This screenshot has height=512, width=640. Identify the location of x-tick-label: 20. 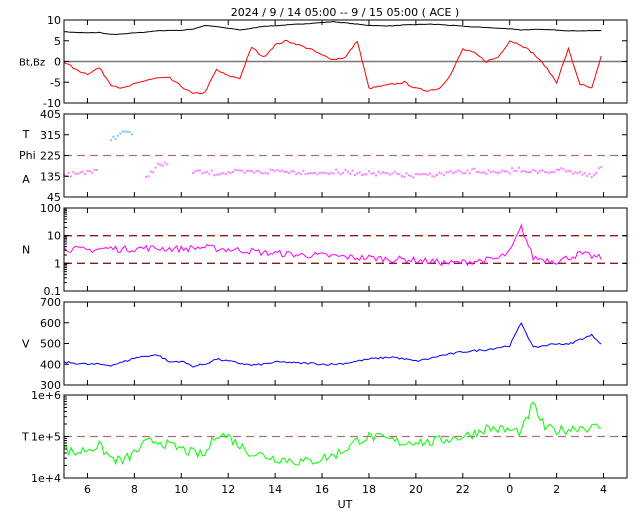
(416, 489).